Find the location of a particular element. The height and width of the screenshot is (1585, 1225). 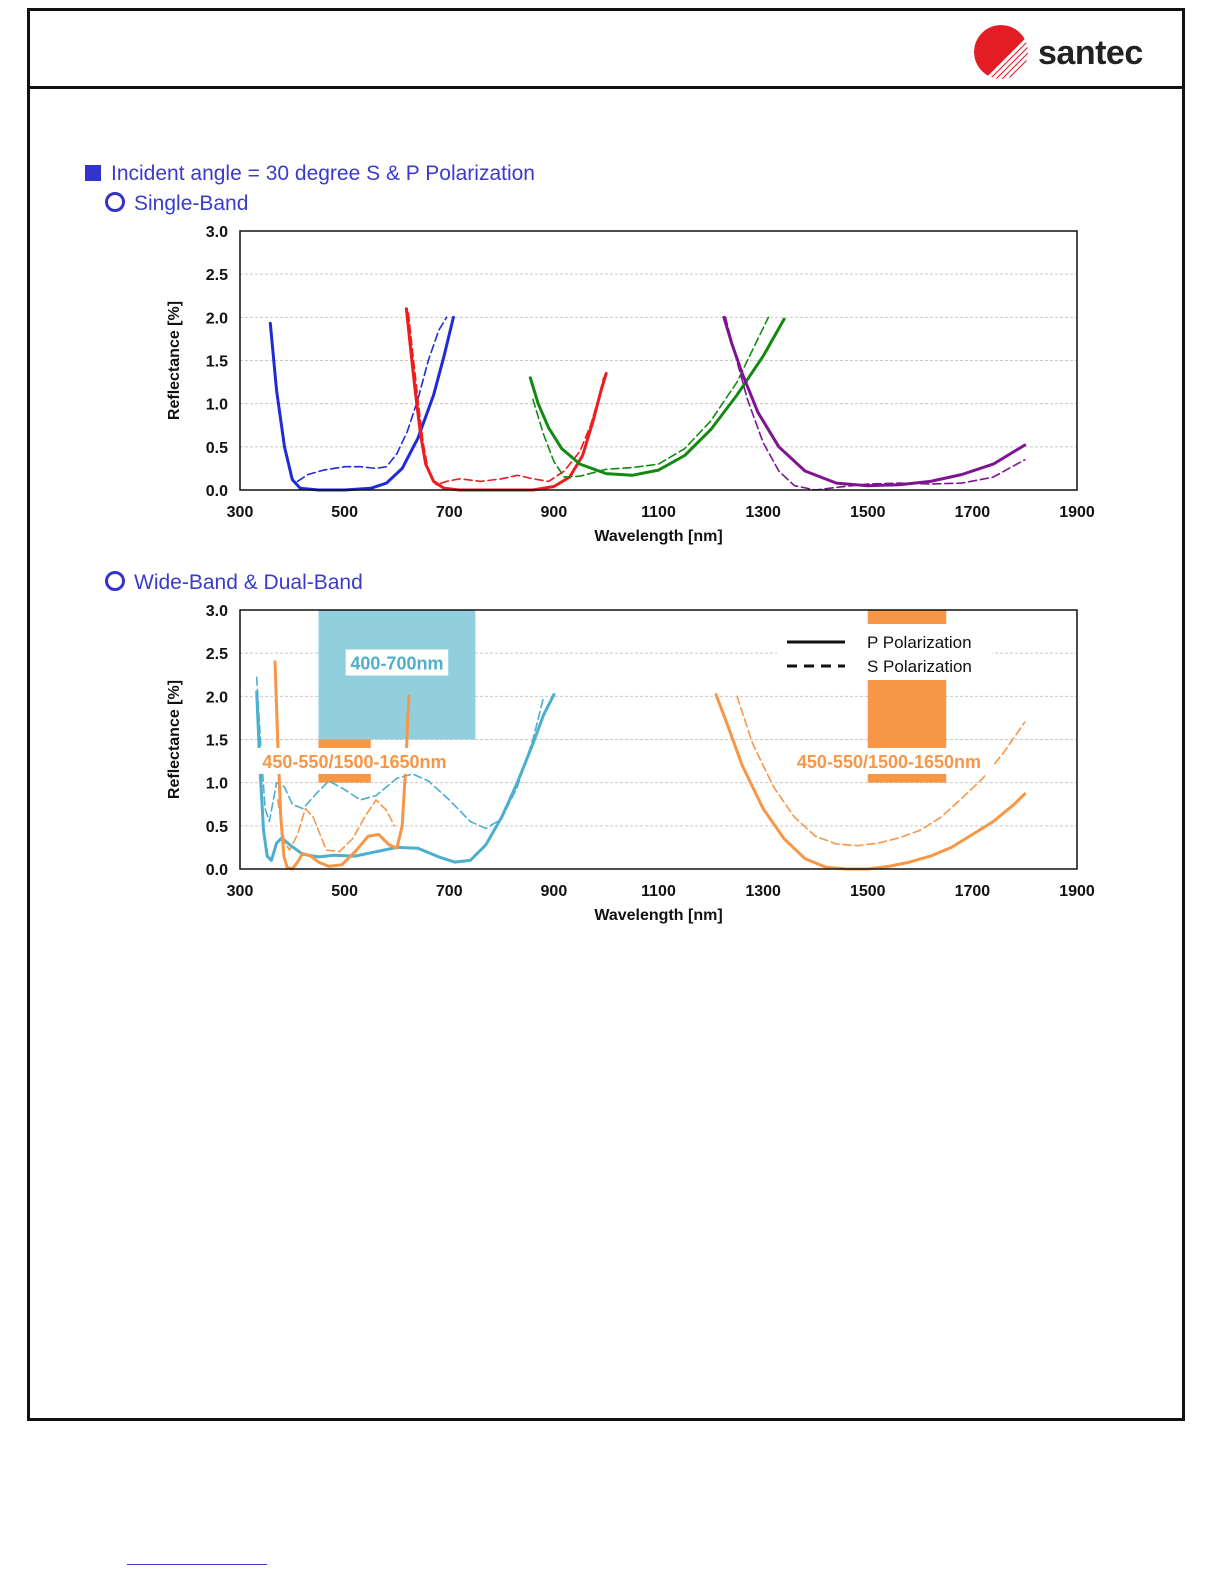

chart1-subtitle-text: Single-Band is located at coordinates (191, 203).